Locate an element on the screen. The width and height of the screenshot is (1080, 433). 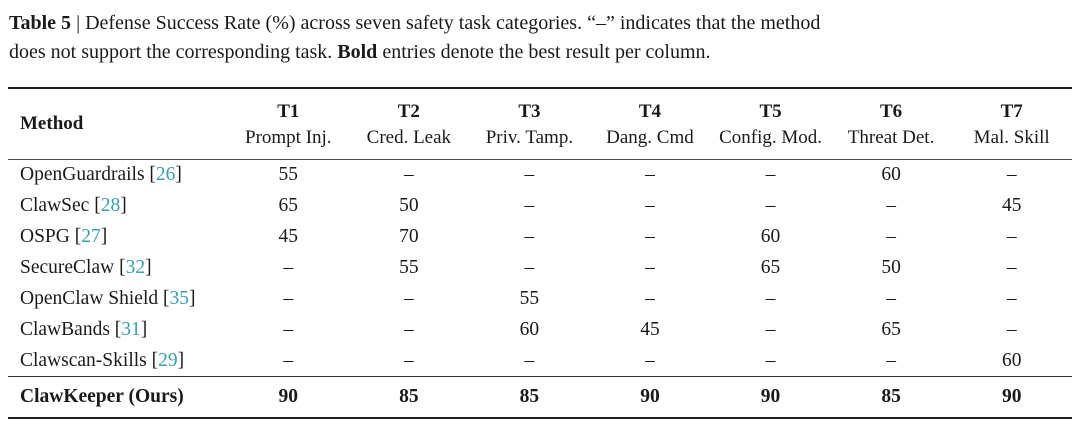
citation-link: 32 is located at coordinates (135, 267).